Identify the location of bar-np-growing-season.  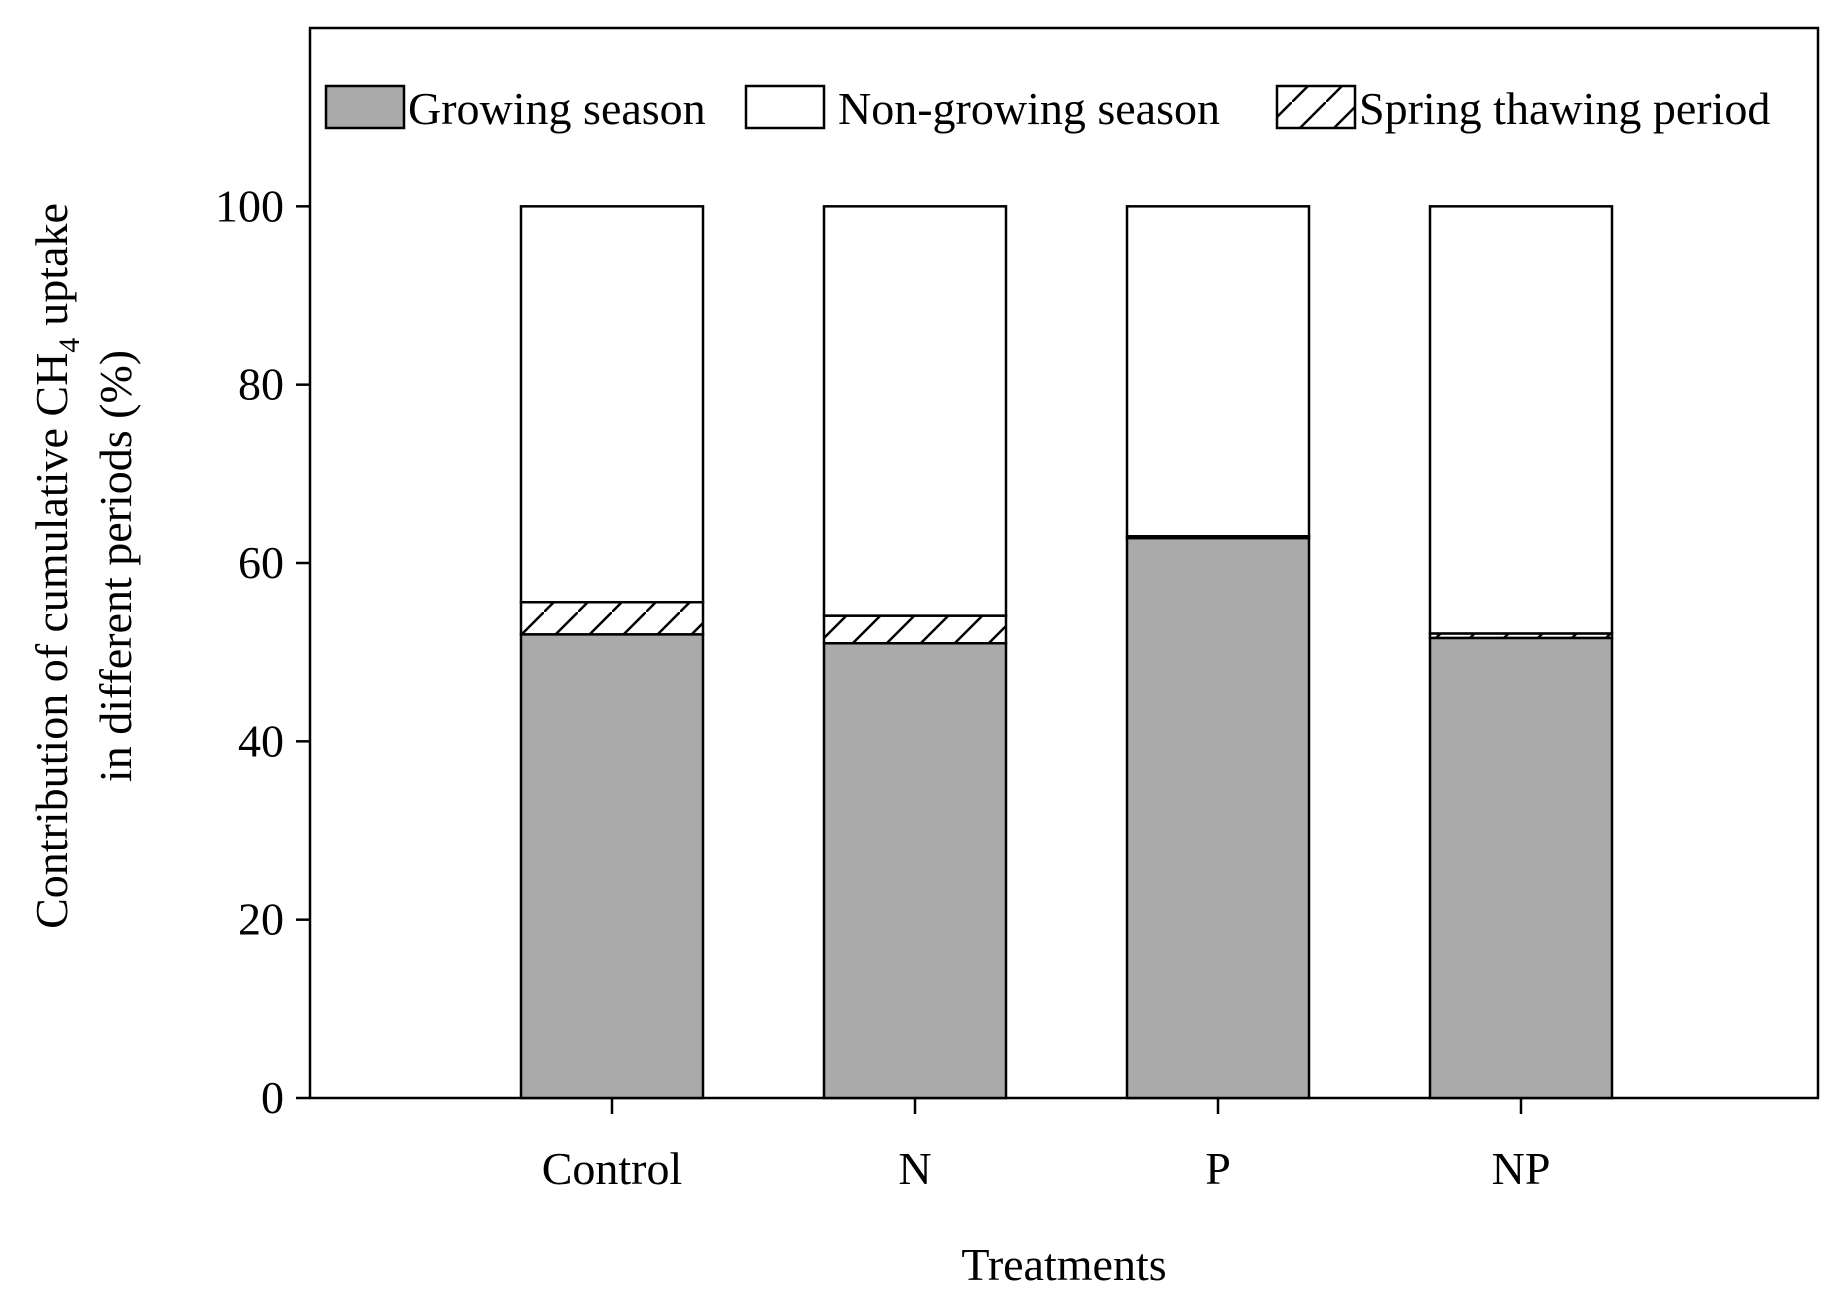
(1521, 868).